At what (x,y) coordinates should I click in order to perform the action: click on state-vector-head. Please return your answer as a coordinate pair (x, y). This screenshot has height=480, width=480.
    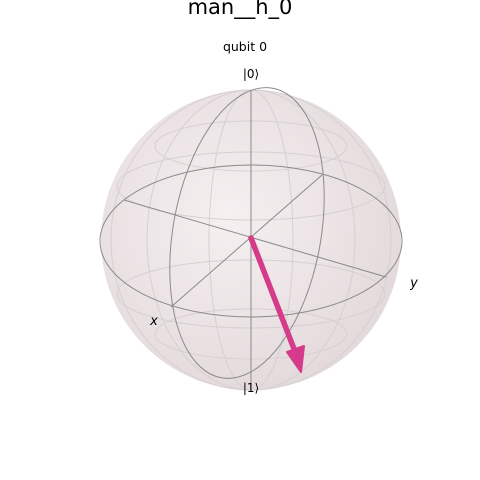
    Looking at the image, I should click on (295, 359).